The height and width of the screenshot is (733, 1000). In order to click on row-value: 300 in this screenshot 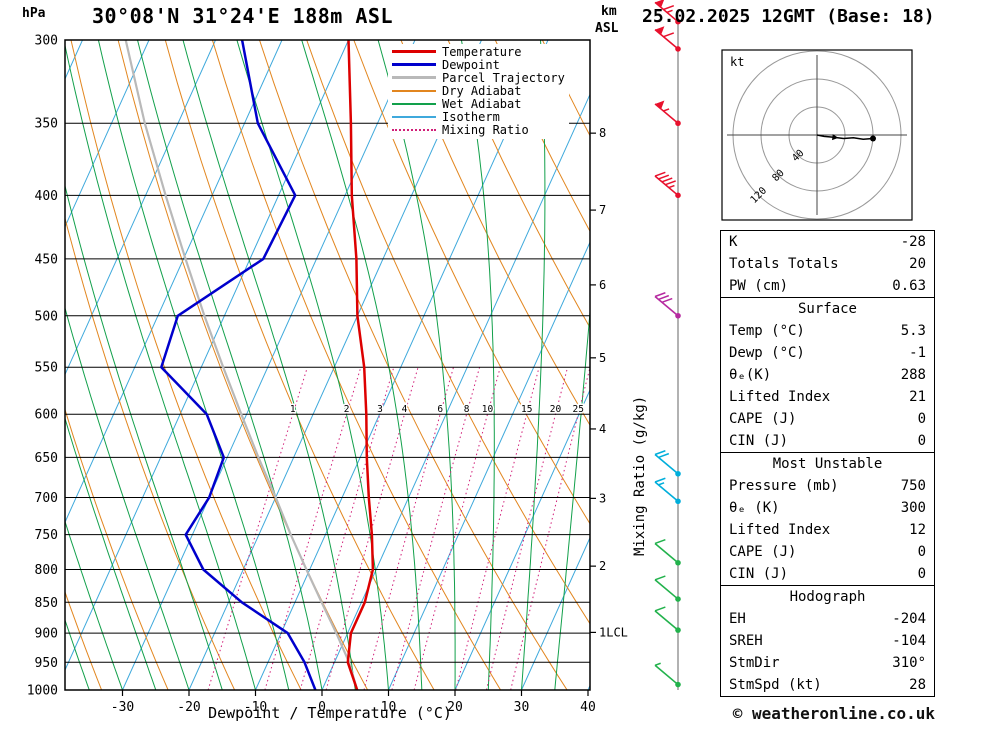, I will do `click(913, 508)`.